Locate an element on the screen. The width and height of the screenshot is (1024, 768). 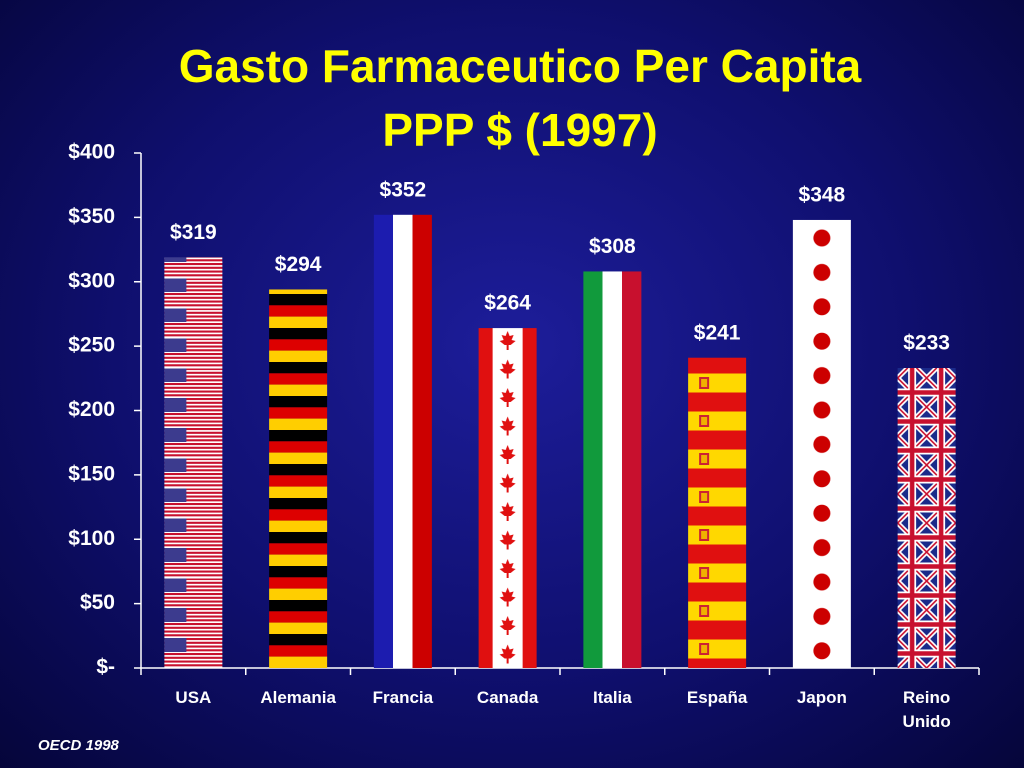
x-tick-label: Japon is located at coordinates (821, 697).